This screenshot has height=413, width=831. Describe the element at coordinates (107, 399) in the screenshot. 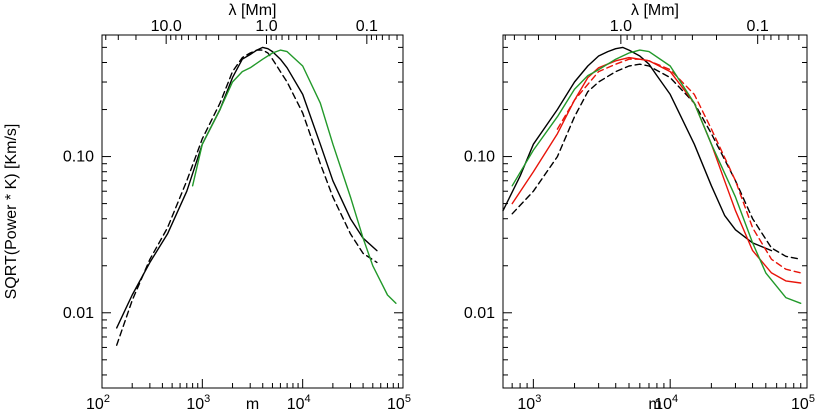

I see `x-tick-label-exponent: 2` at that location.